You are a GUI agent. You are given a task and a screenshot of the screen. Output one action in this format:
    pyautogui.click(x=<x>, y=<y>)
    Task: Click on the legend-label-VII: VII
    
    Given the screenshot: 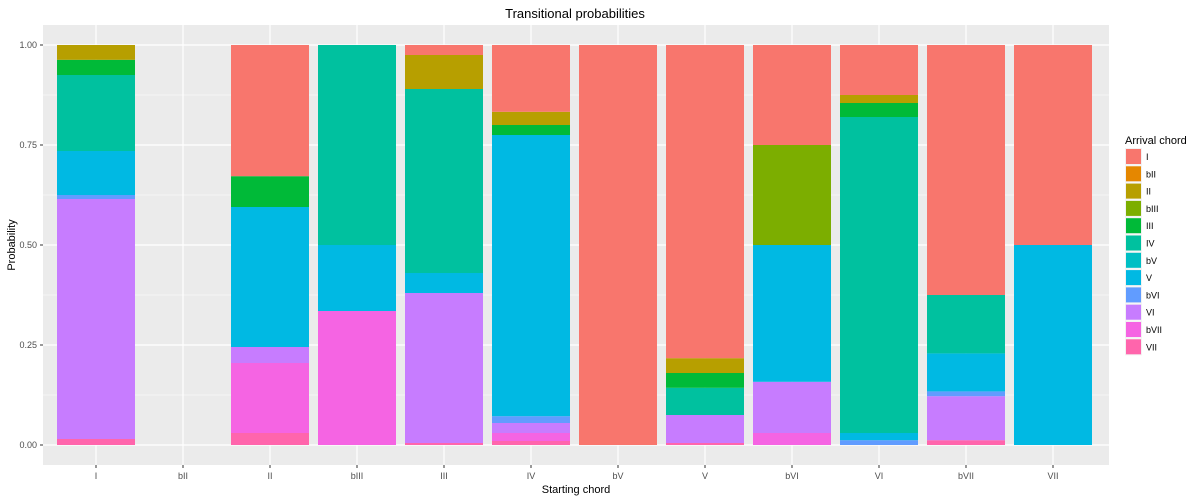 What is the action you would take?
    pyautogui.click(x=1151, y=347)
    